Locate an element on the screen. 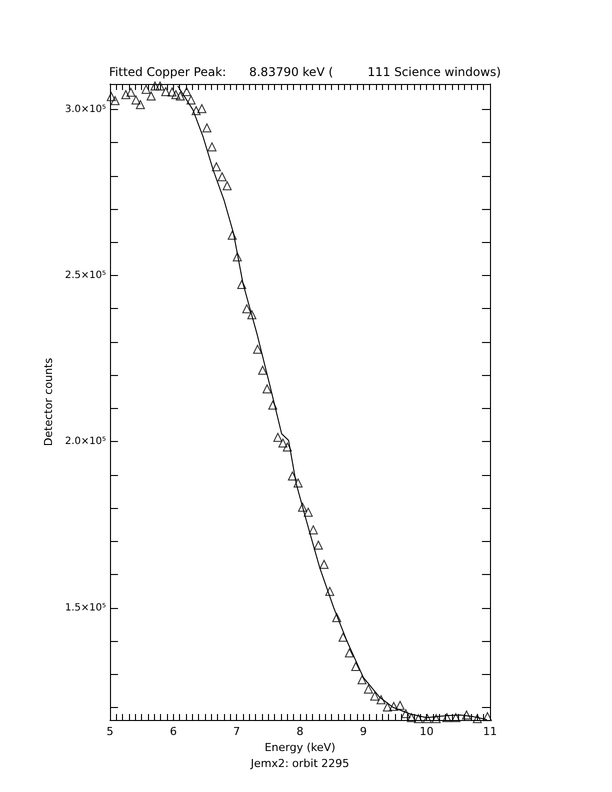 The height and width of the screenshot is (792, 612). x-tick-label: 7 is located at coordinates (236, 731).